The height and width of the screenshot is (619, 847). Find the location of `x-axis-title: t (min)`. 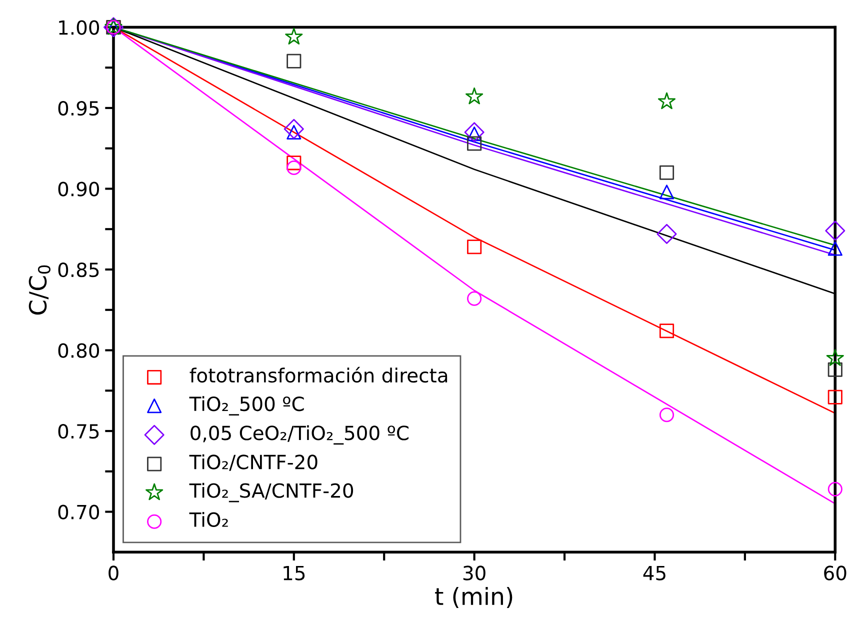

x-axis-title: t (min) is located at coordinates (473, 597).